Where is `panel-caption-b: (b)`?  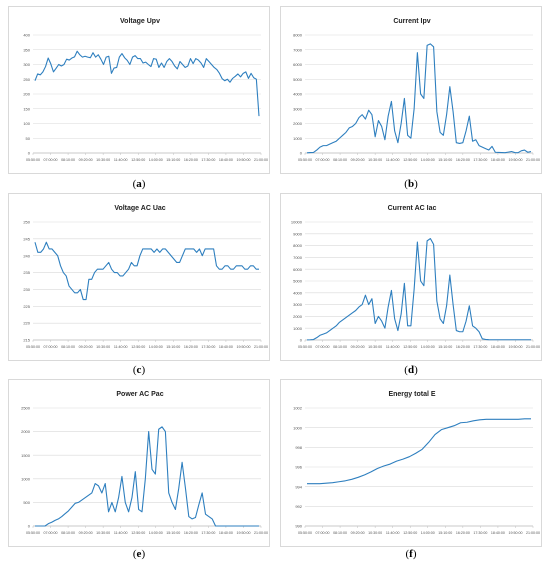
panel-caption-b: (b) is located at coordinates (411, 184).